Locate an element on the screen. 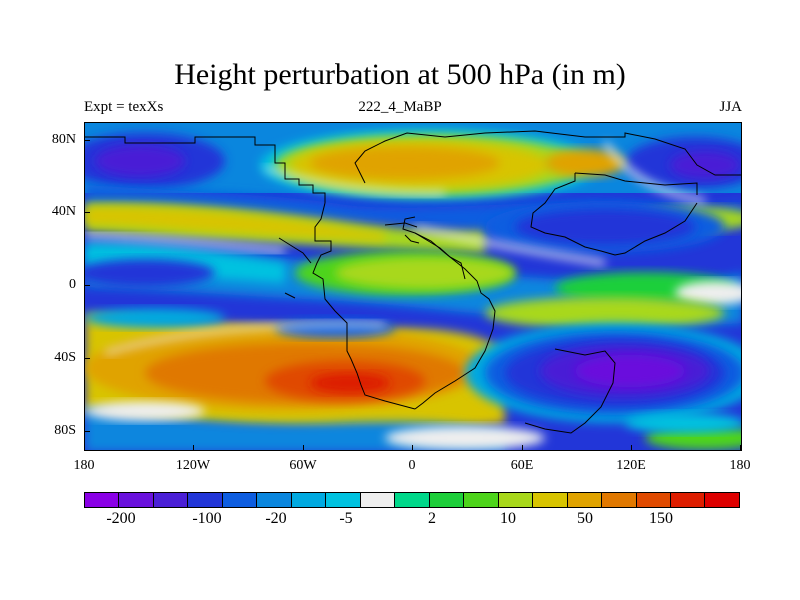  y-tick-label: 40S is located at coordinates (65, 357).